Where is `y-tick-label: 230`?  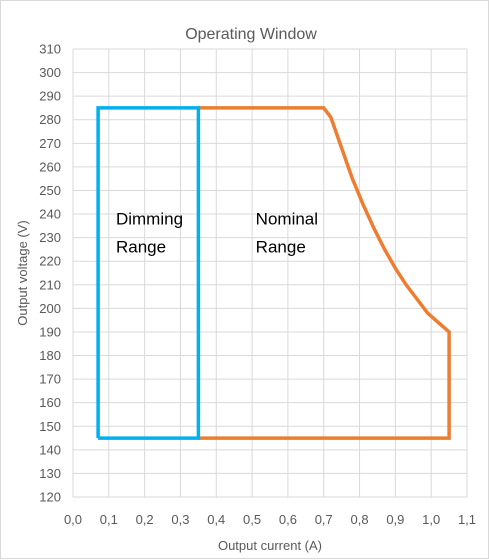 y-tick-label: 230 is located at coordinates (50, 237).